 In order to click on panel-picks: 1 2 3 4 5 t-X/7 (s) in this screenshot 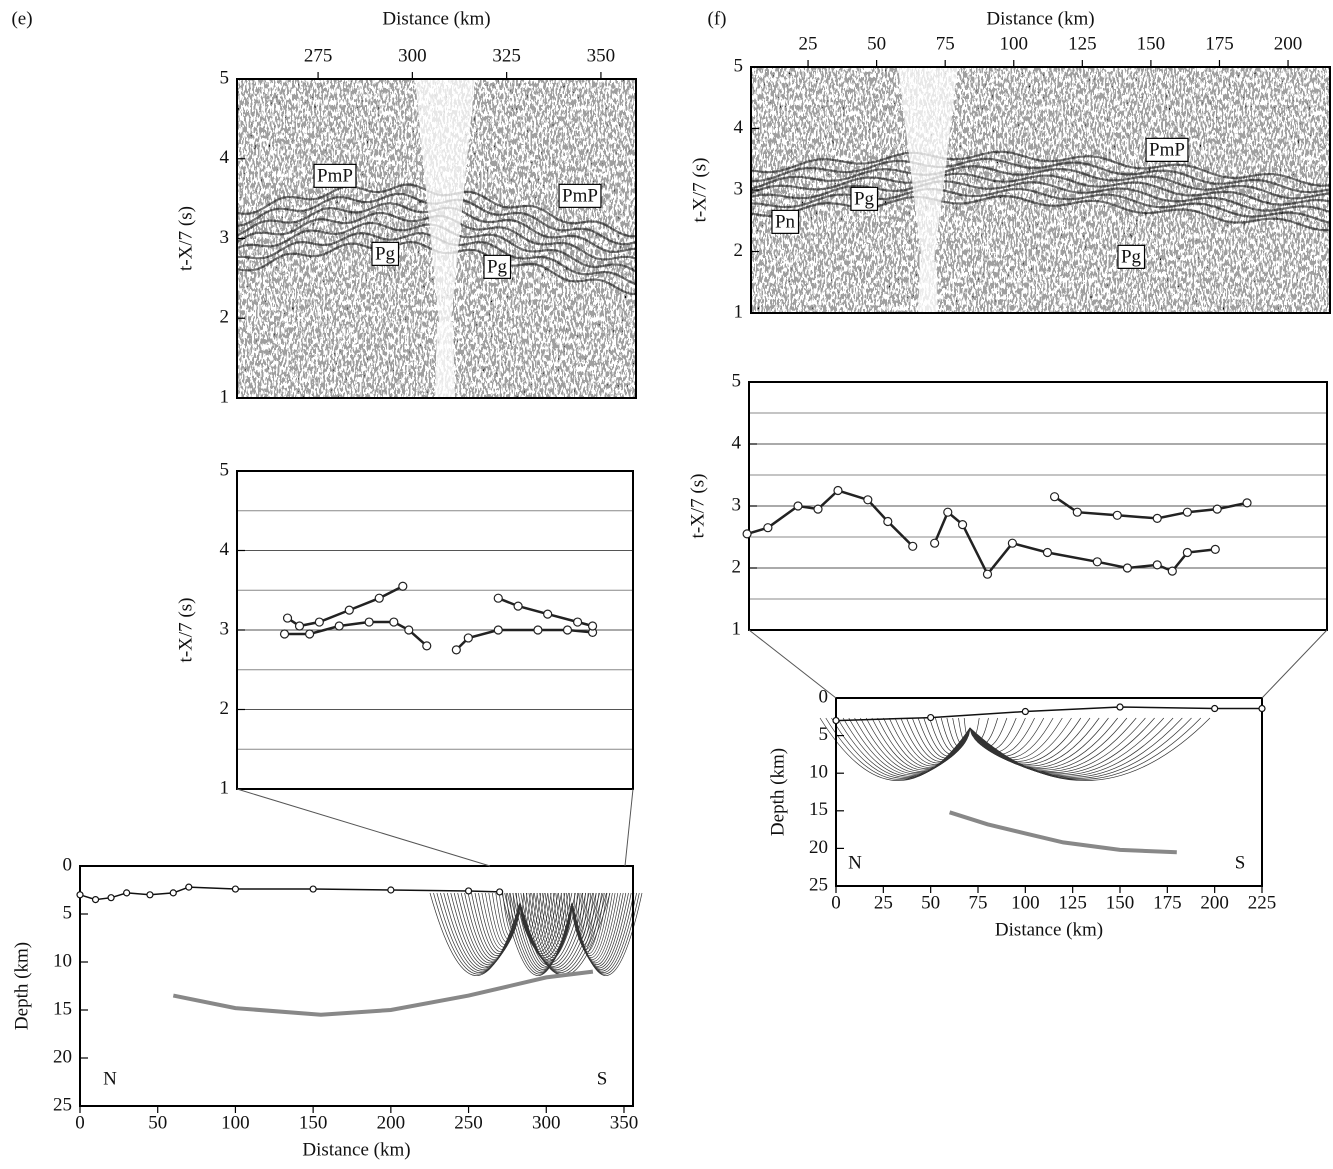, I will do `click(404, 628)`.